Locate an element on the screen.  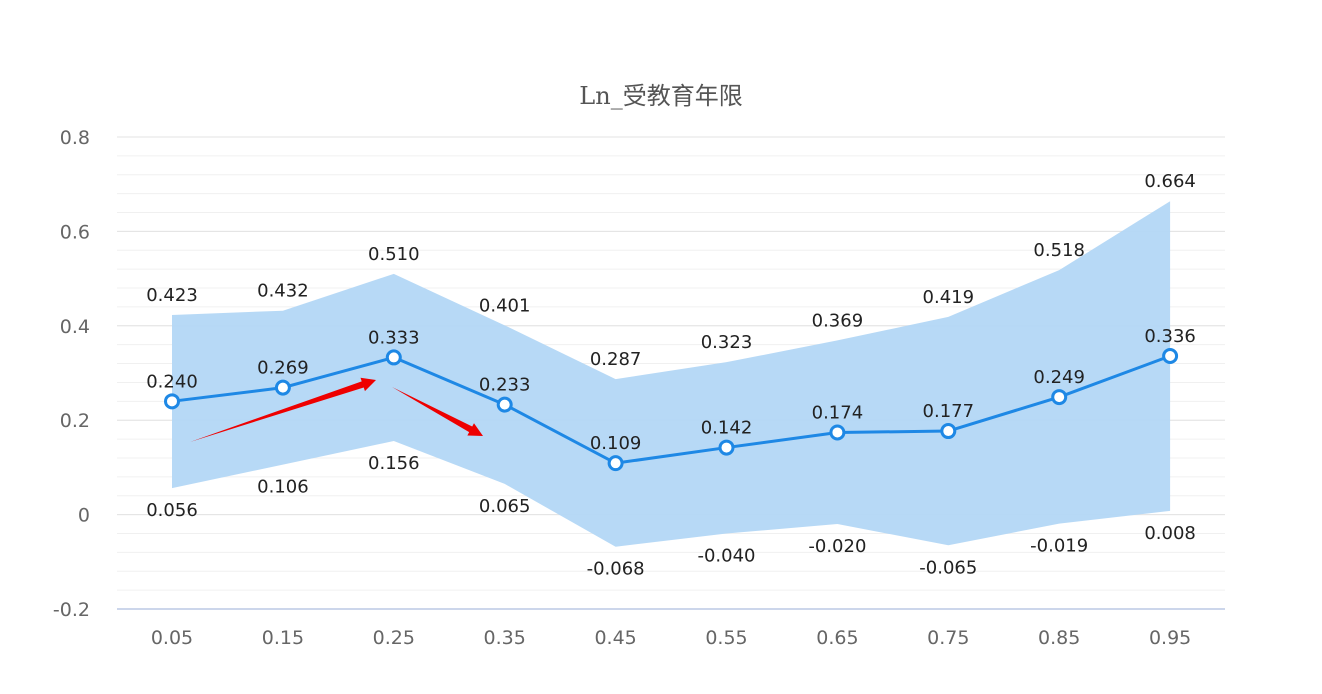
lower-bound-data-label: 0.008 is located at coordinates (1170, 533).